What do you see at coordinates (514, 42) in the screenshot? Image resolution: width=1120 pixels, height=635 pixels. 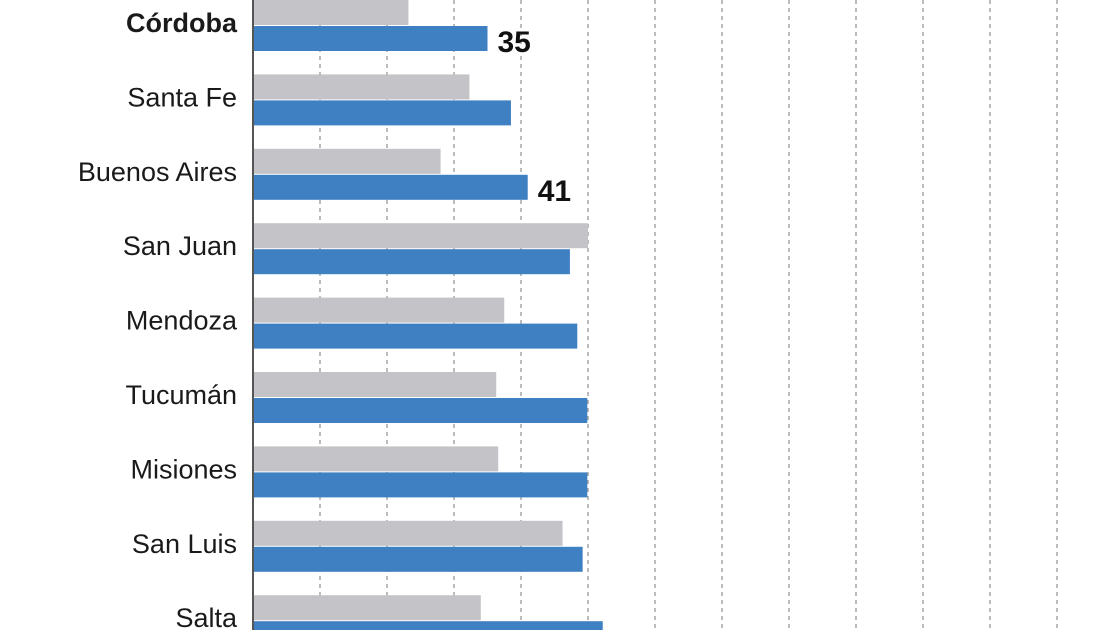 I see `data-label: 35` at bounding box center [514, 42].